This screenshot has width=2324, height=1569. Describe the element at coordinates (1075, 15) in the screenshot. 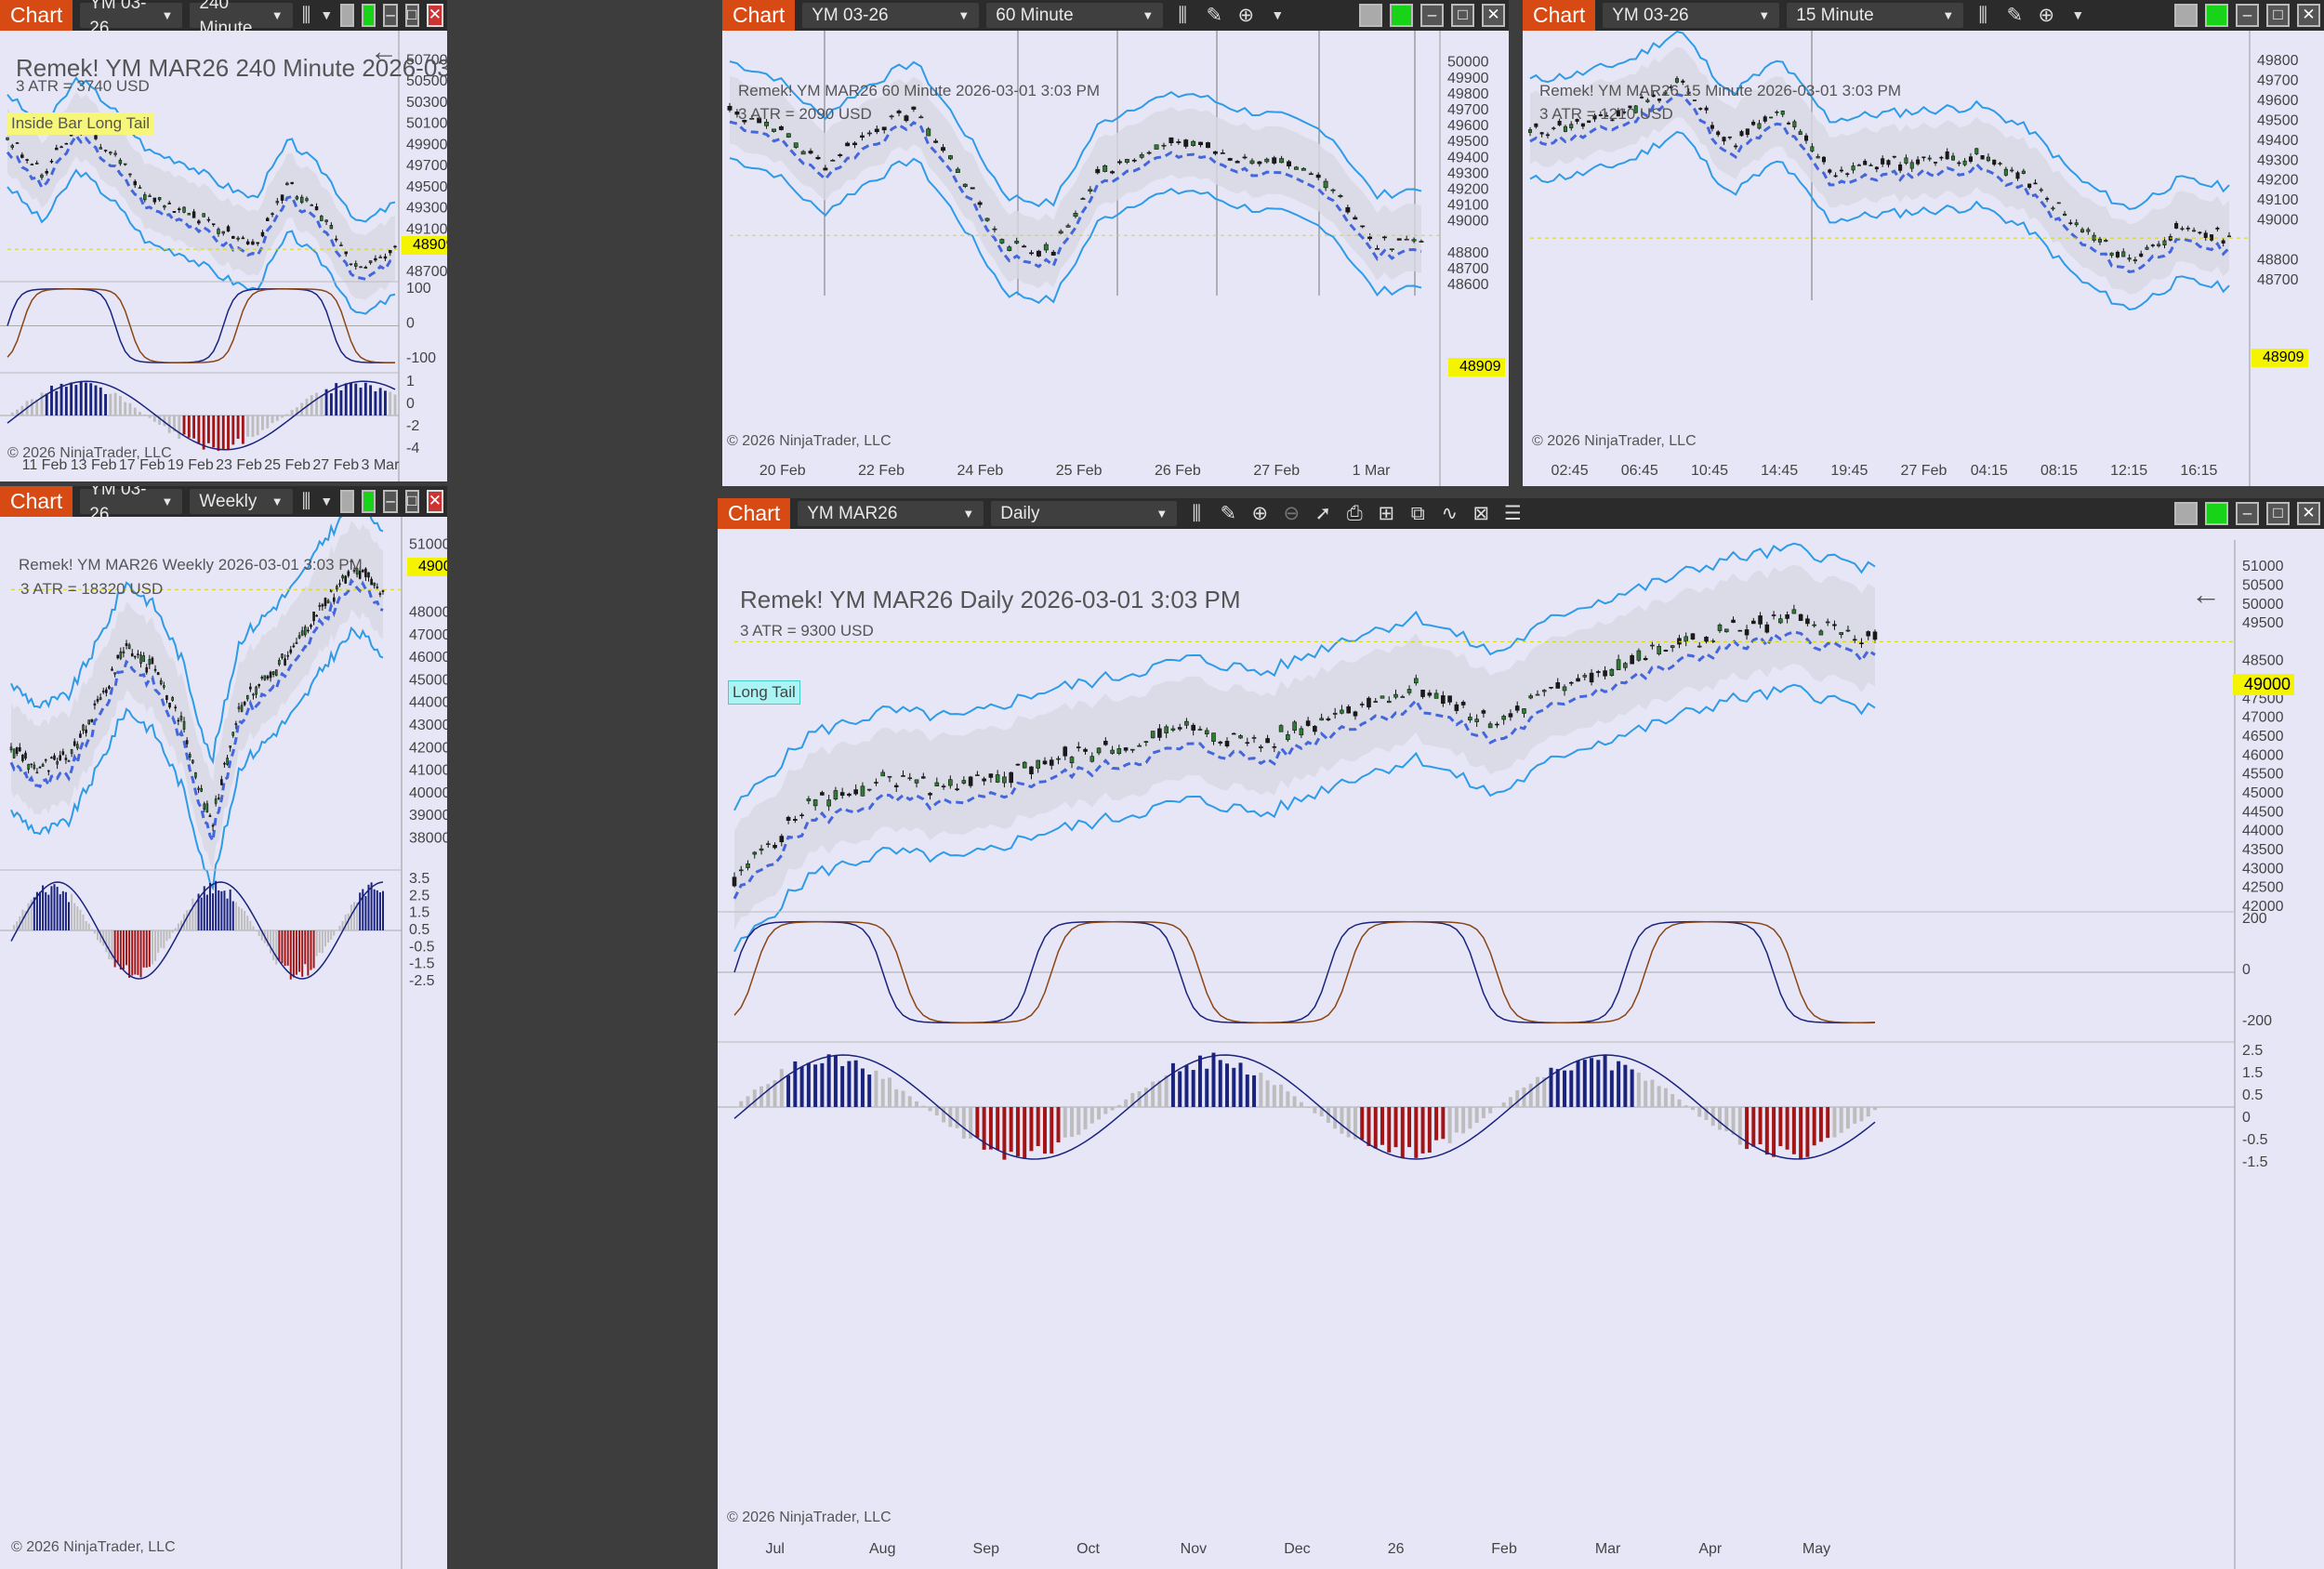

I see `interval-selector: 60 Minute ▼` at that location.